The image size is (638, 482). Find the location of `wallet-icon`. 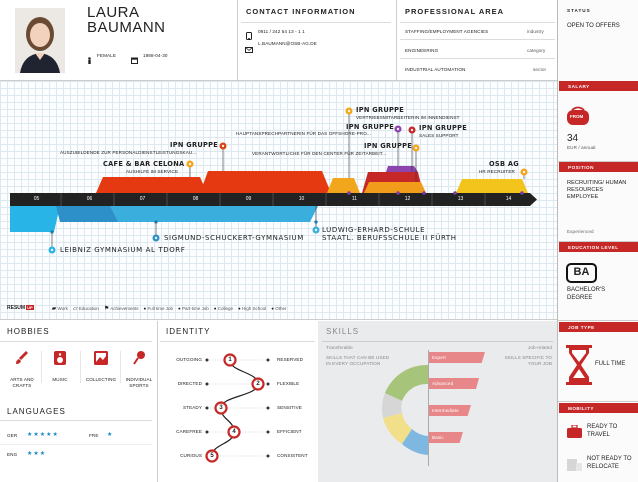

wallet-icon is located at coordinates (578, 116).